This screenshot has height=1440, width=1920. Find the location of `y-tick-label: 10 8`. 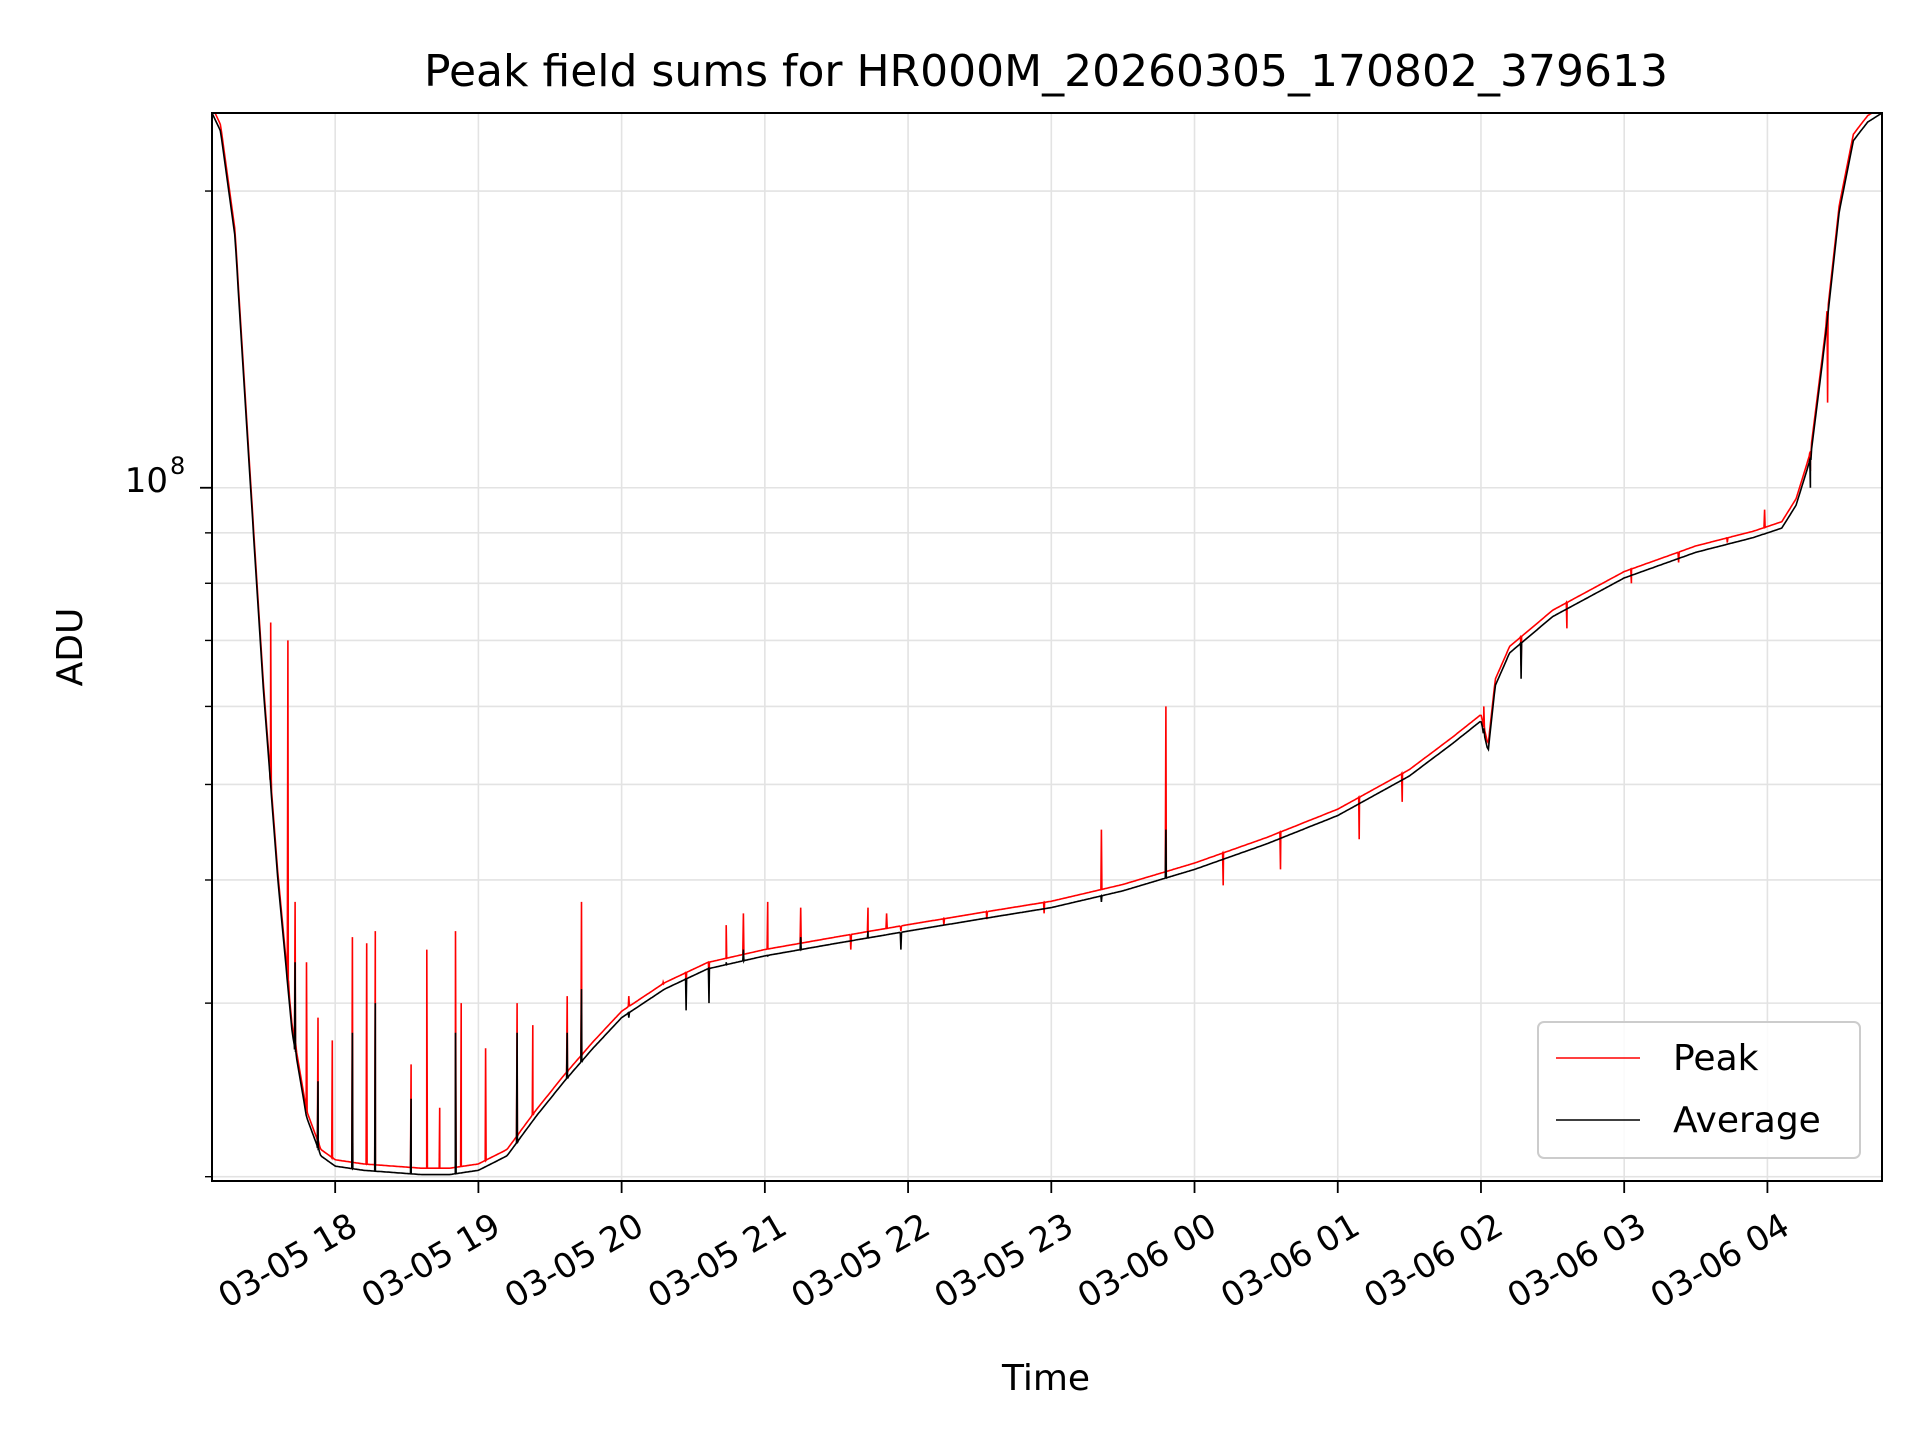

y-tick-label: 10 8 is located at coordinates (155, 476).